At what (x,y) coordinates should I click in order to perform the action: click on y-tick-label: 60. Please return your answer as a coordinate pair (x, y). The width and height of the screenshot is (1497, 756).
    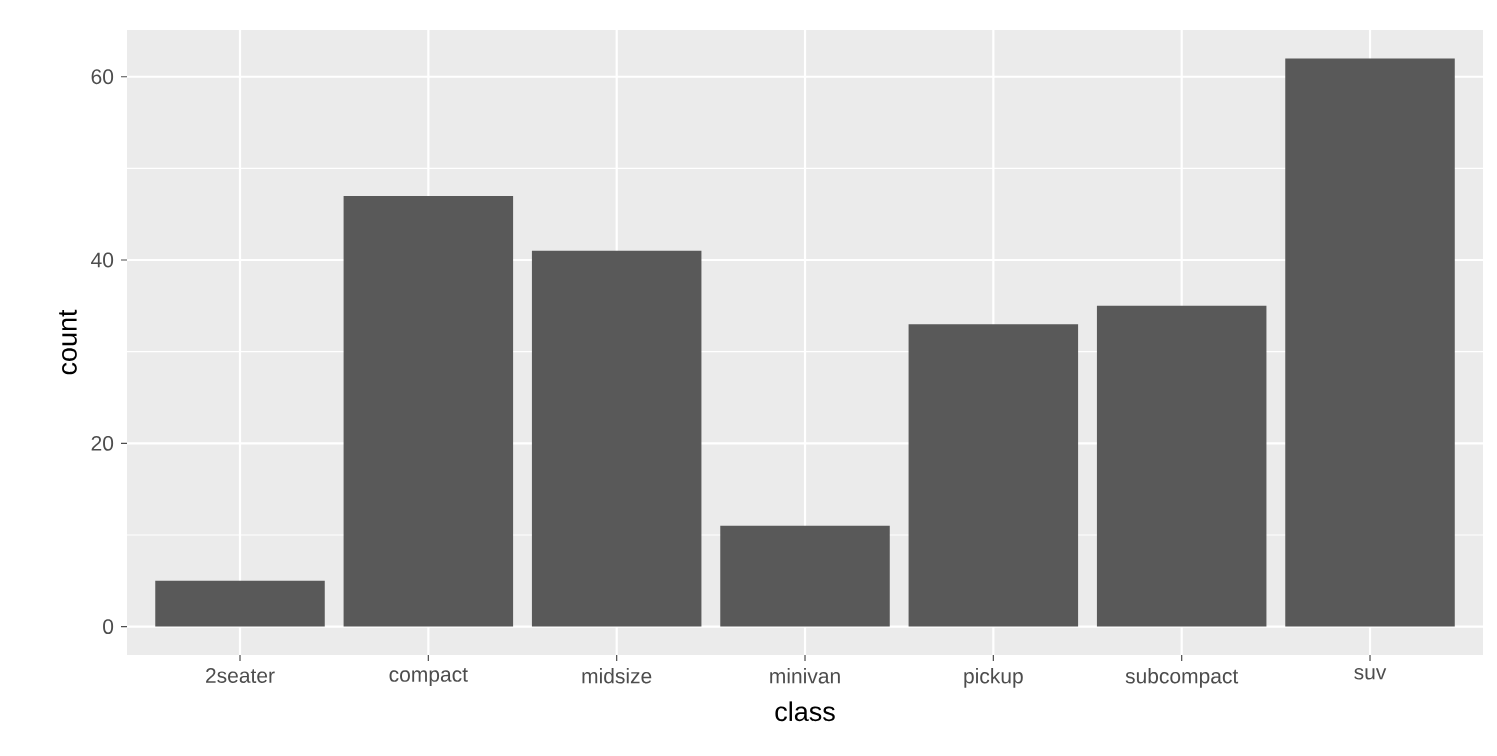
    Looking at the image, I should click on (102, 77).